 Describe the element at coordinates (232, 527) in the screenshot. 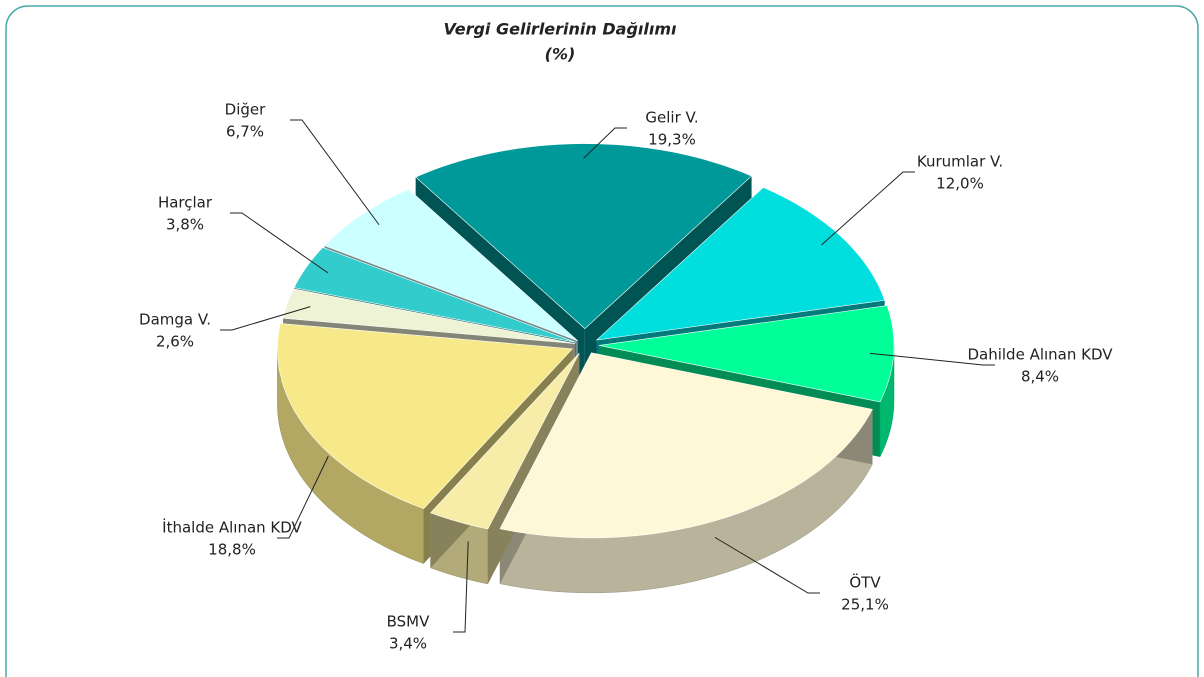

I see `slice-label: İthalde Alınan KDV` at that location.